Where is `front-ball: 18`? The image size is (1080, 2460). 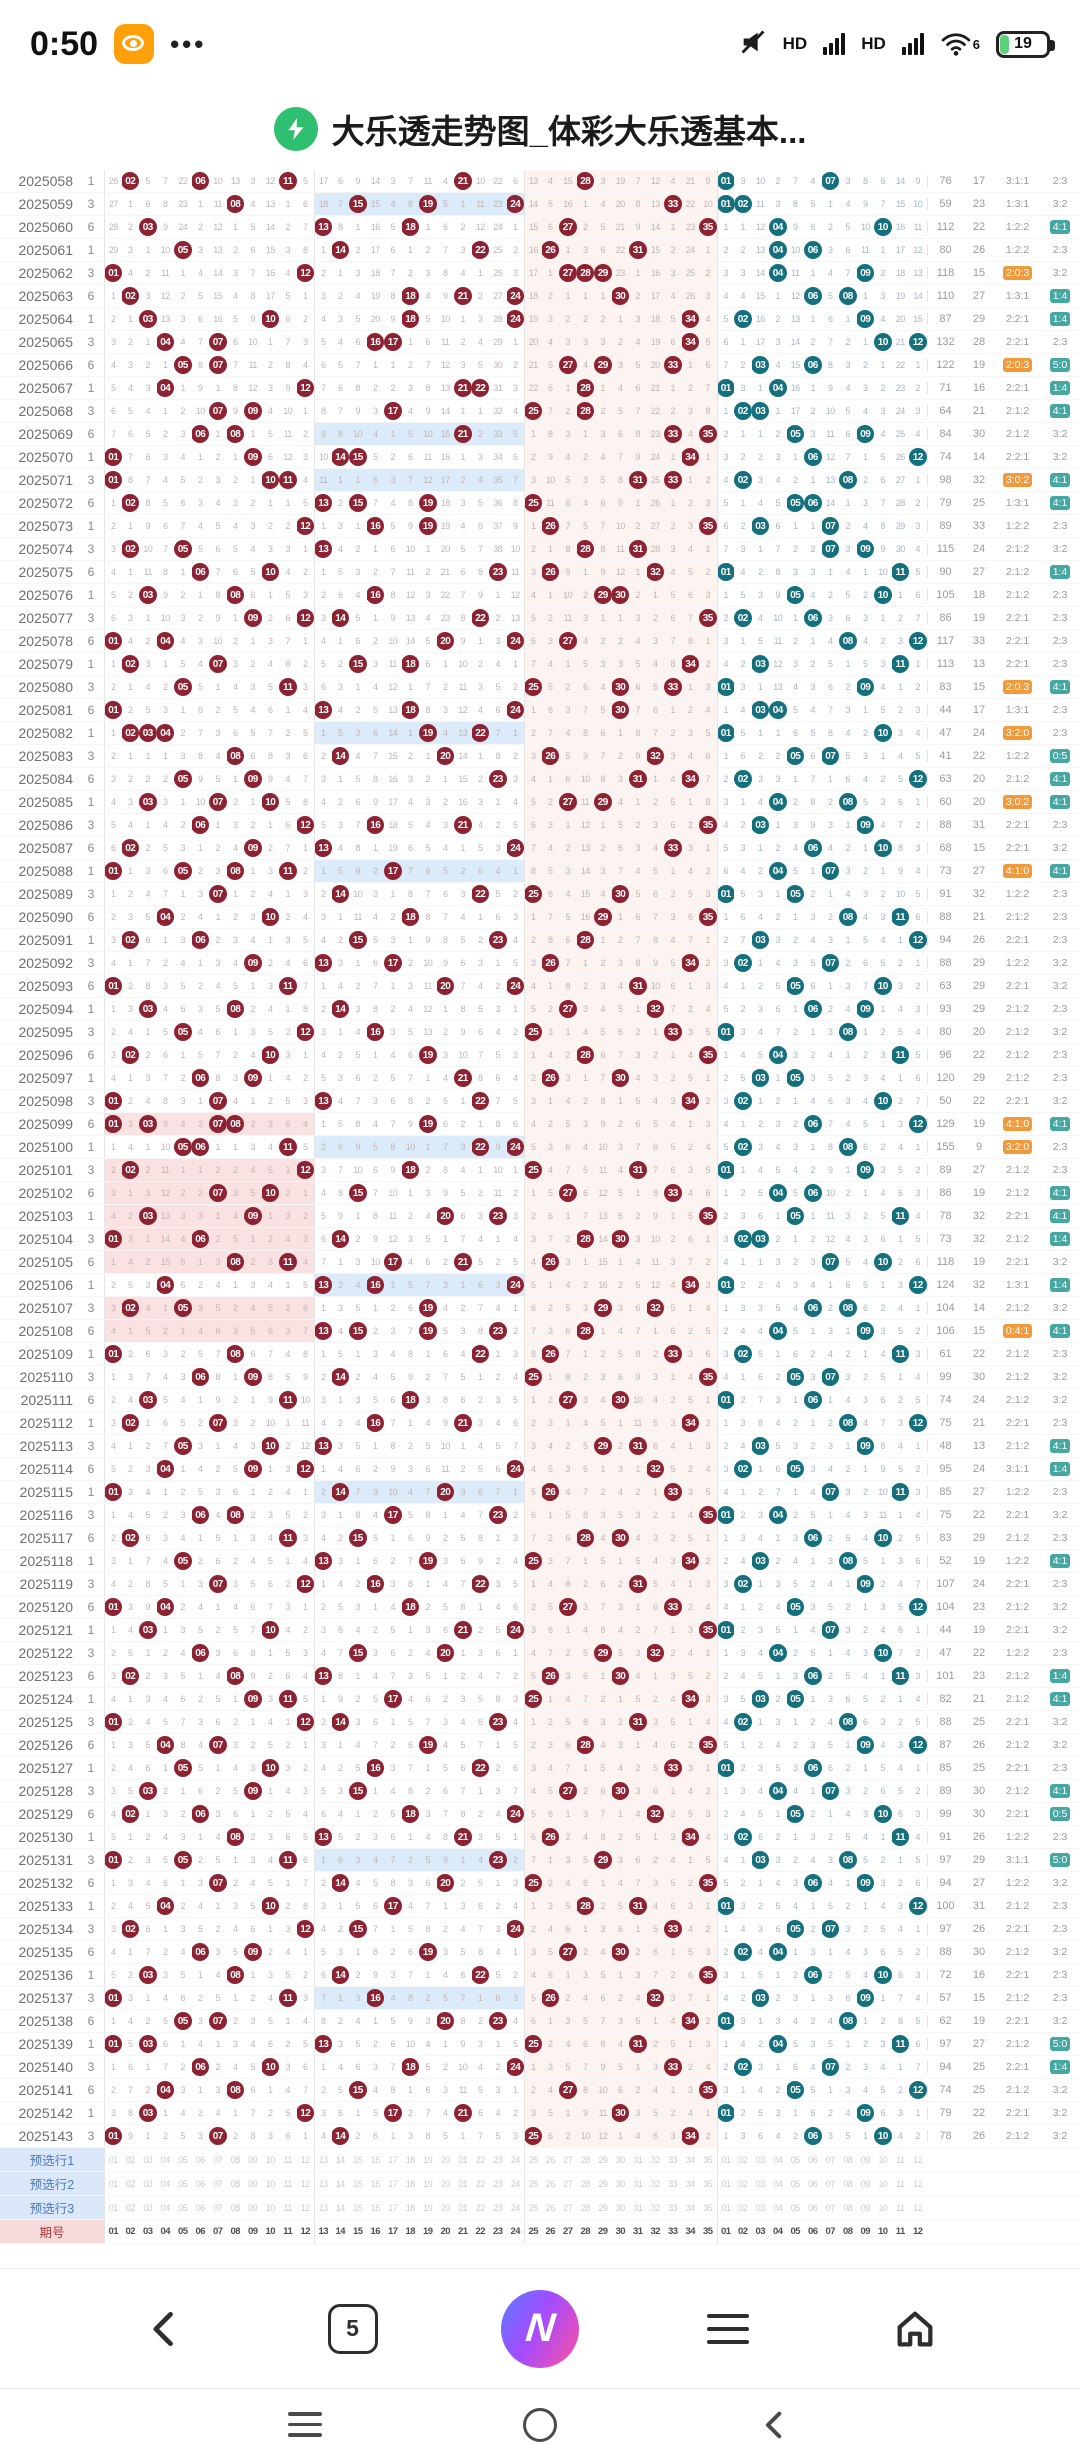 front-ball: 18 is located at coordinates (410, 710).